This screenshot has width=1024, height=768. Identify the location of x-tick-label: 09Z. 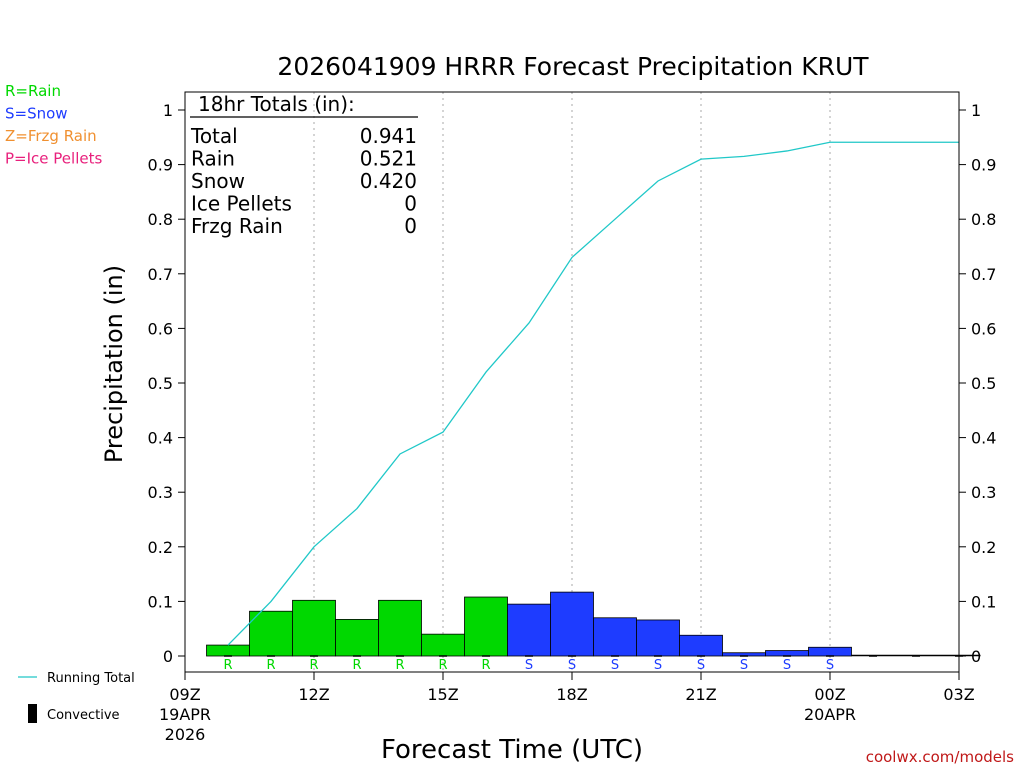
(184, 694).